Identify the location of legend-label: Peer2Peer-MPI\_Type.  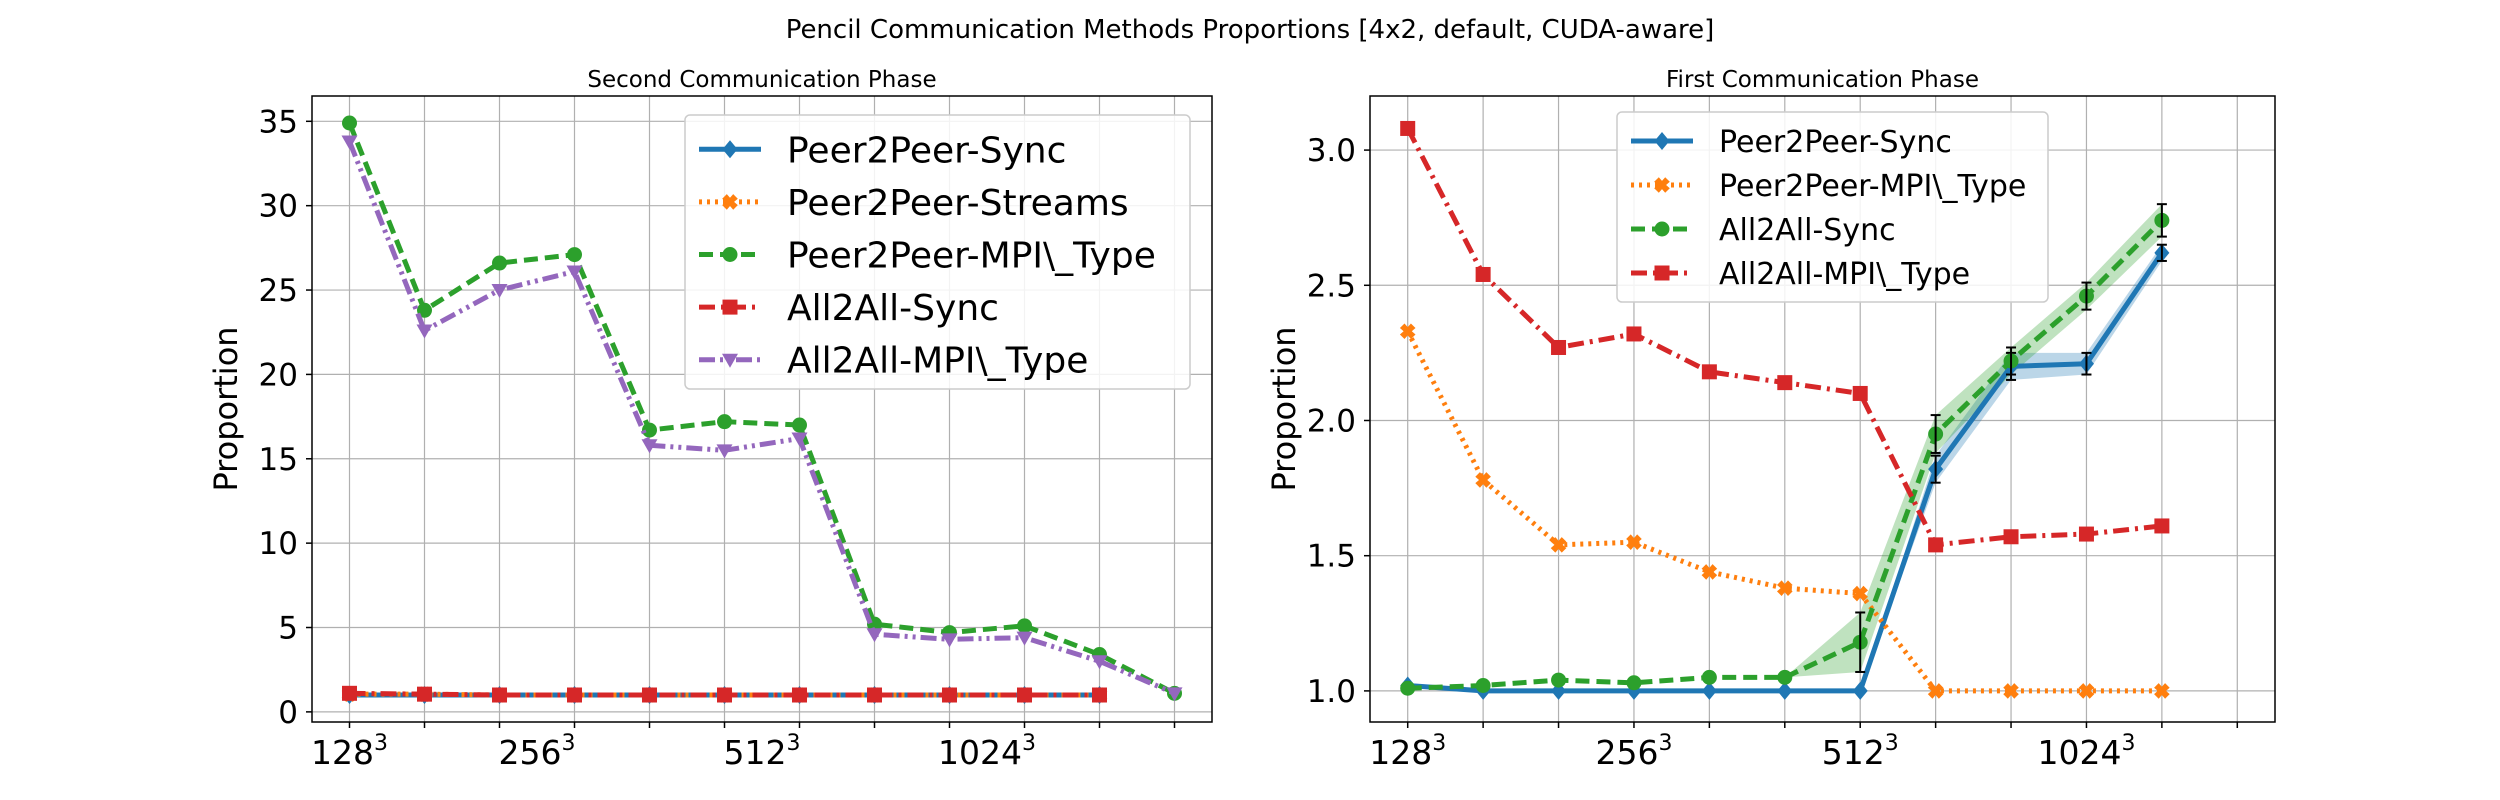
(971, 255).